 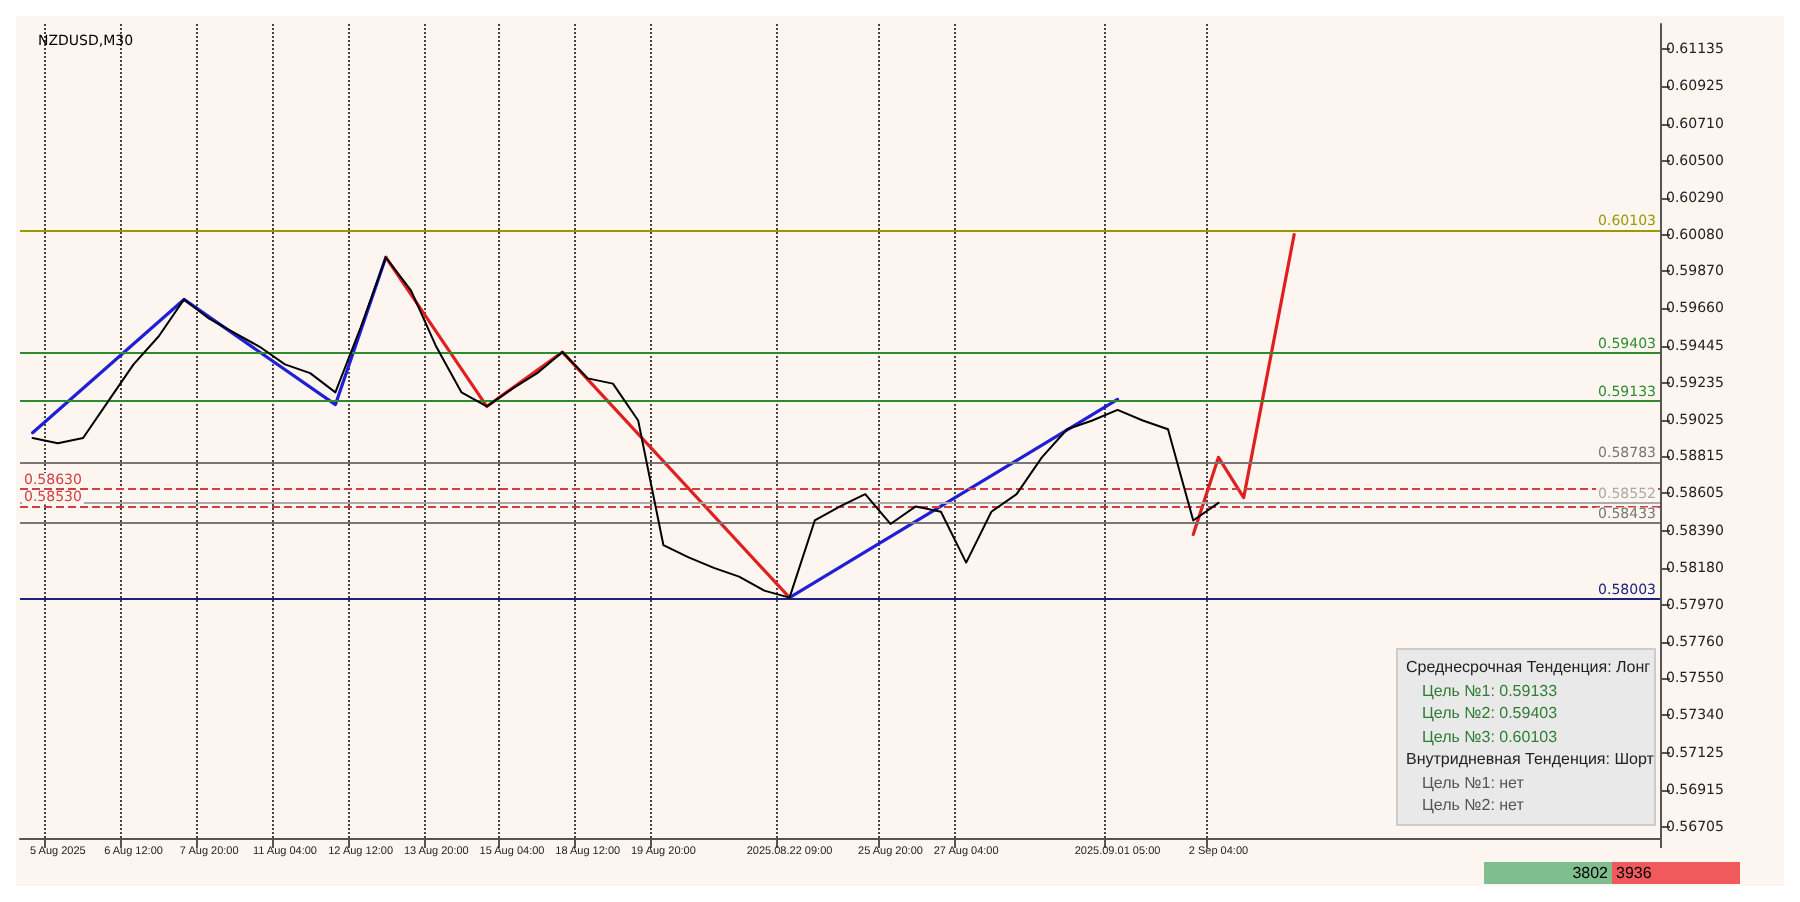 I want to click on annotation: Цель №2: нет, so click(x=1473, y=805).